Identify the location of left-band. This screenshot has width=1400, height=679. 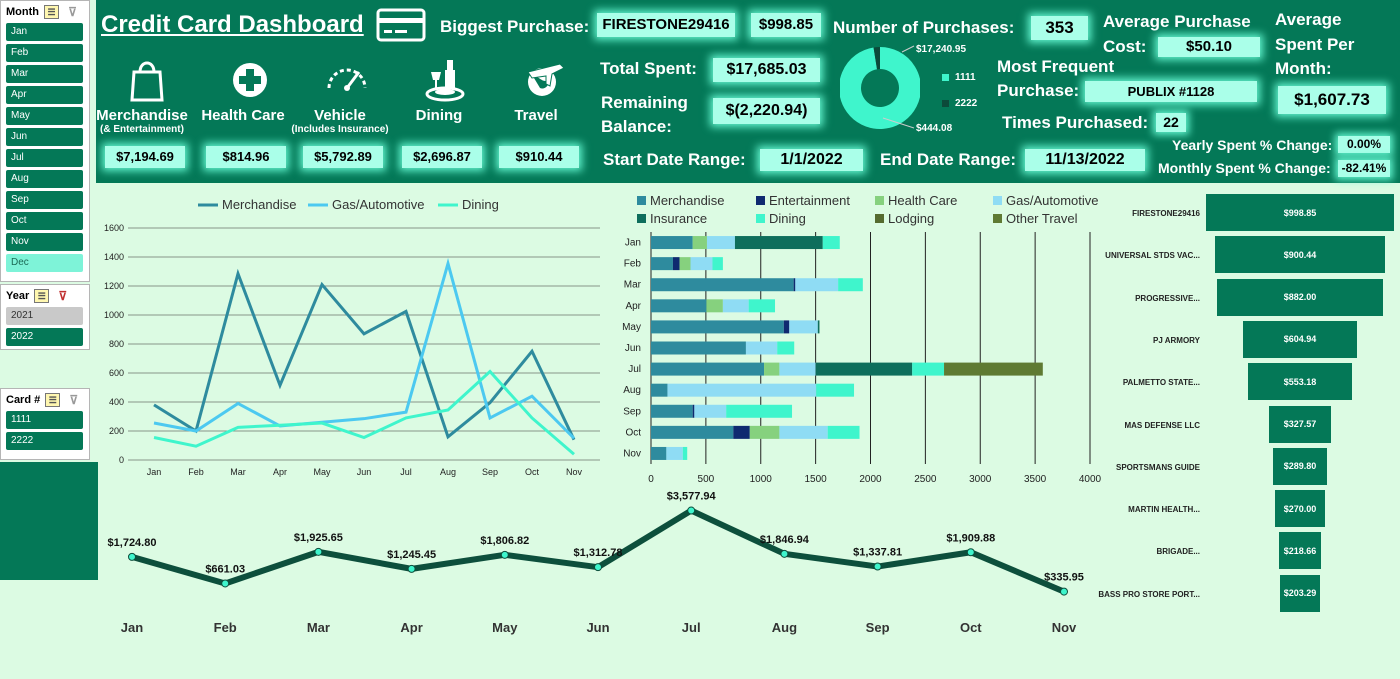
(49, 521).